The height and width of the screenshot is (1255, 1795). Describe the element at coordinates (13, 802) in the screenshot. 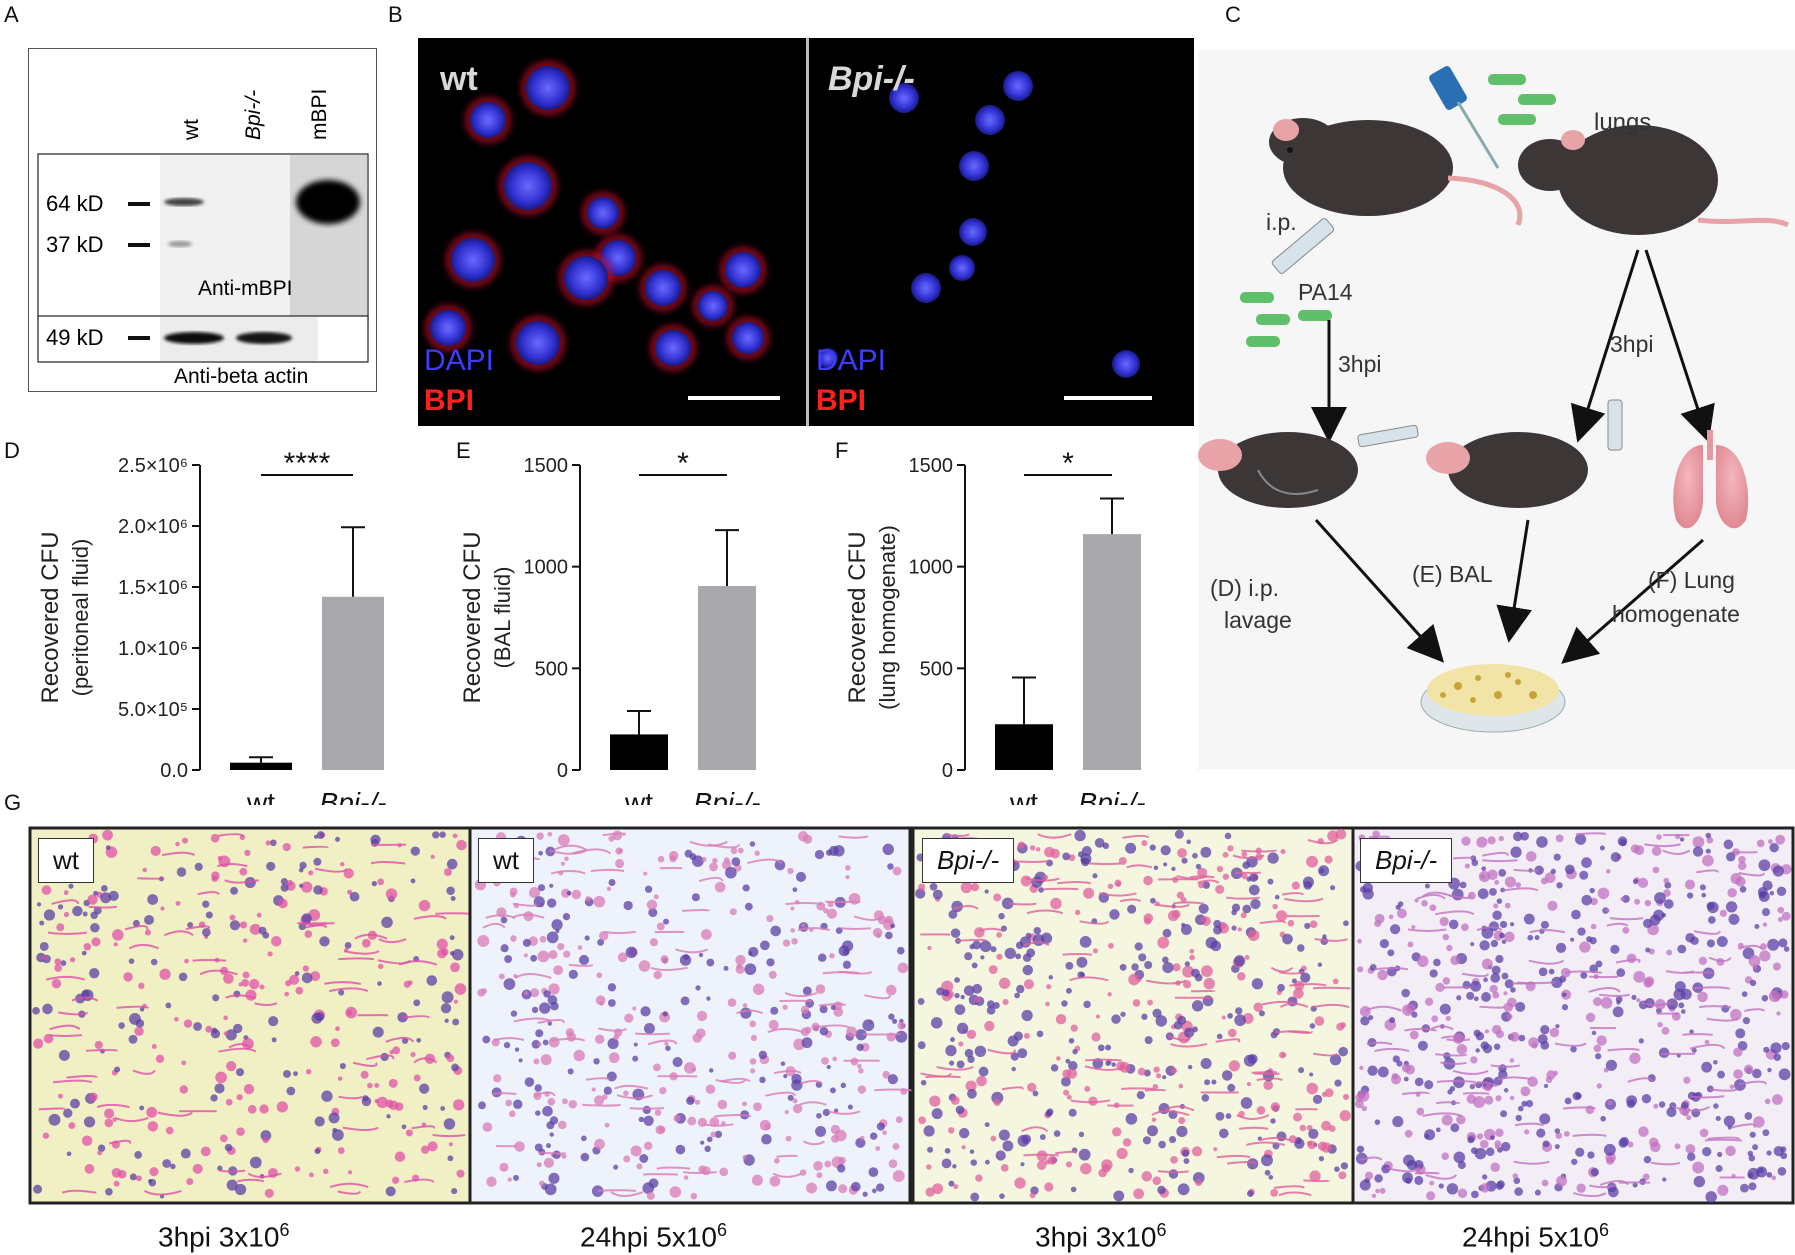

I see `panel-letter-g: G` at that location.